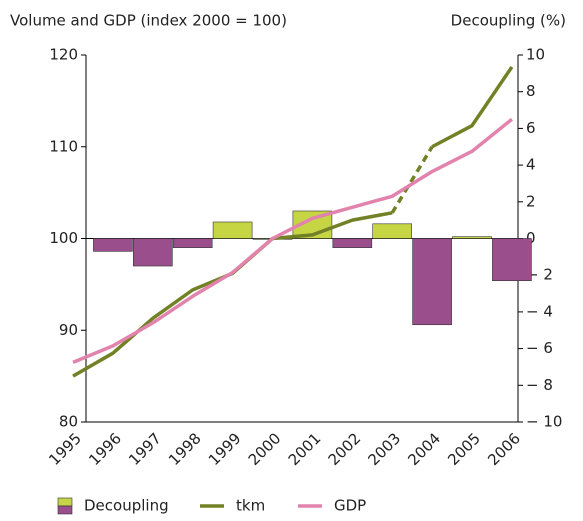 The image size is (583, 521). Describe the element at coordinates (63, 238) in the screenshot. I see `y-tick-label: 100` at that location.